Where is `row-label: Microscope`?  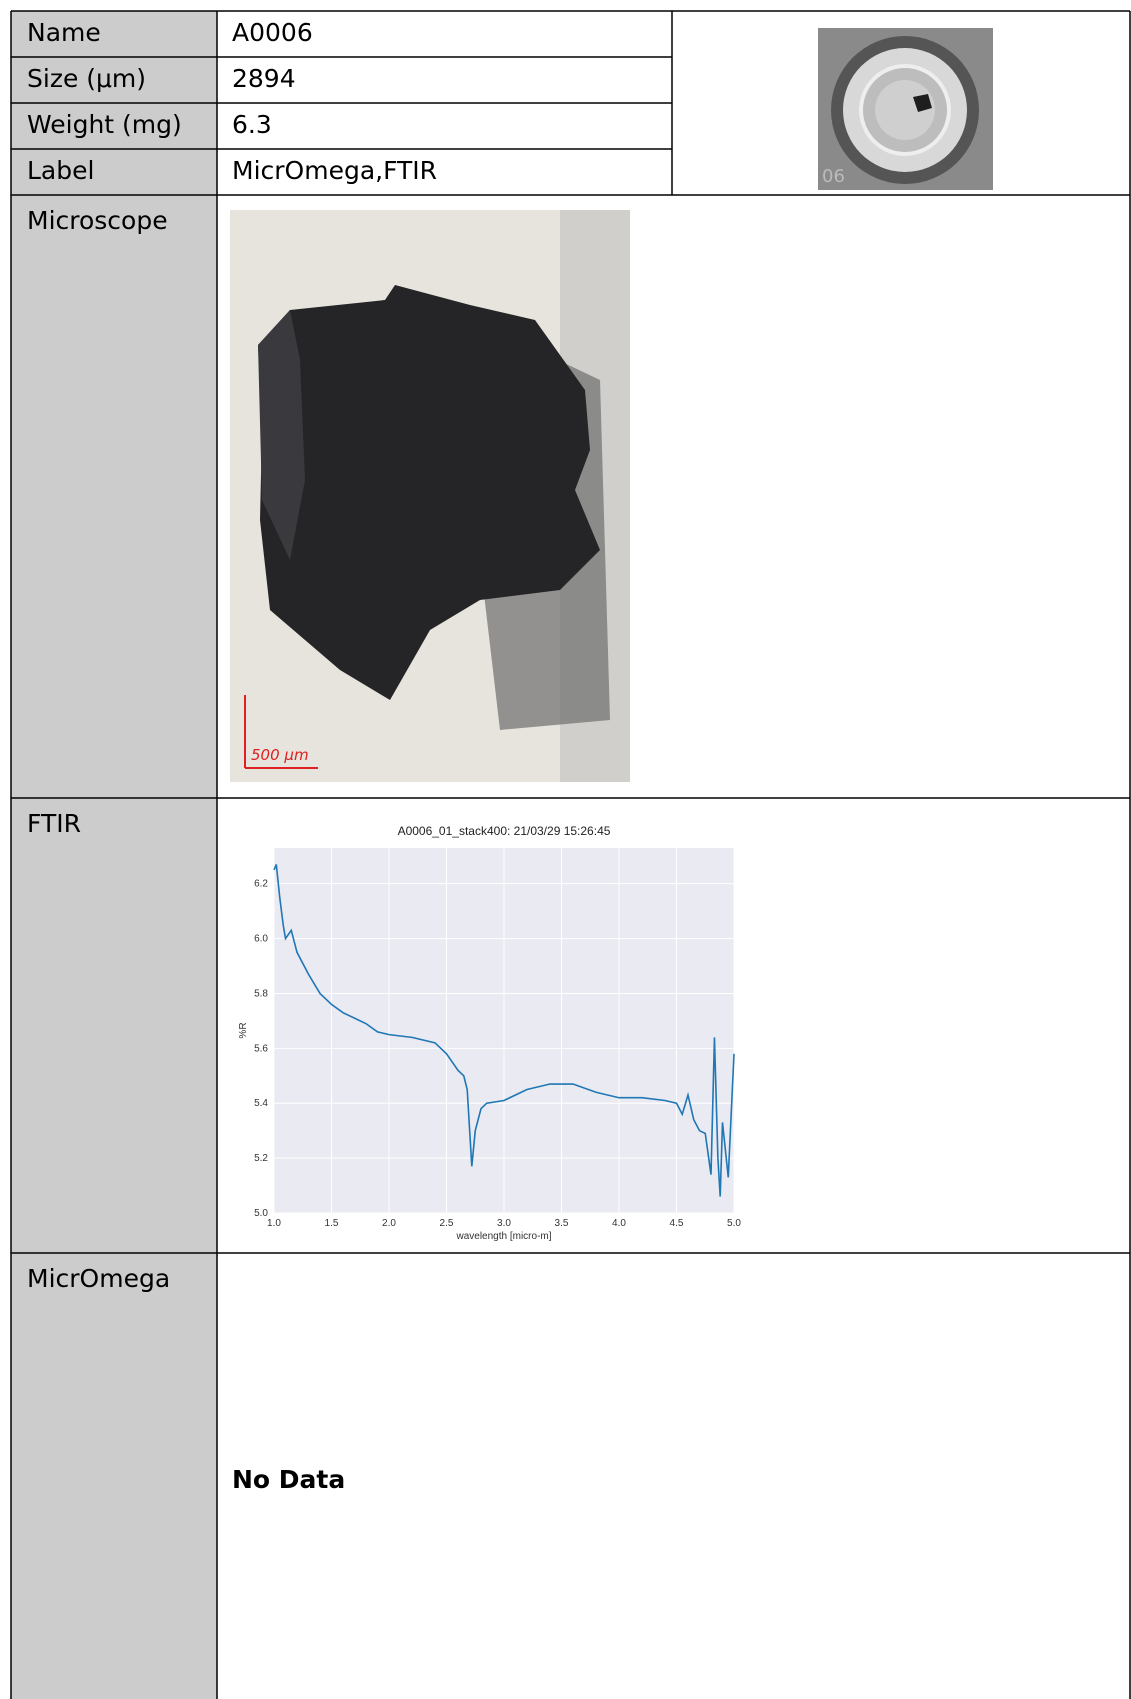 row-label: Microscope is located at coordinates (97, 220).